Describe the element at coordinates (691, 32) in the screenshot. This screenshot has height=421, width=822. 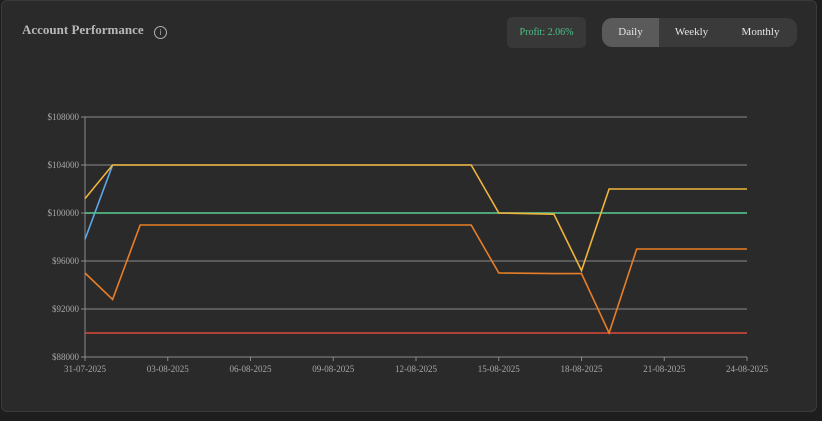
I see `range-option-weekly: Weekly` at that location.